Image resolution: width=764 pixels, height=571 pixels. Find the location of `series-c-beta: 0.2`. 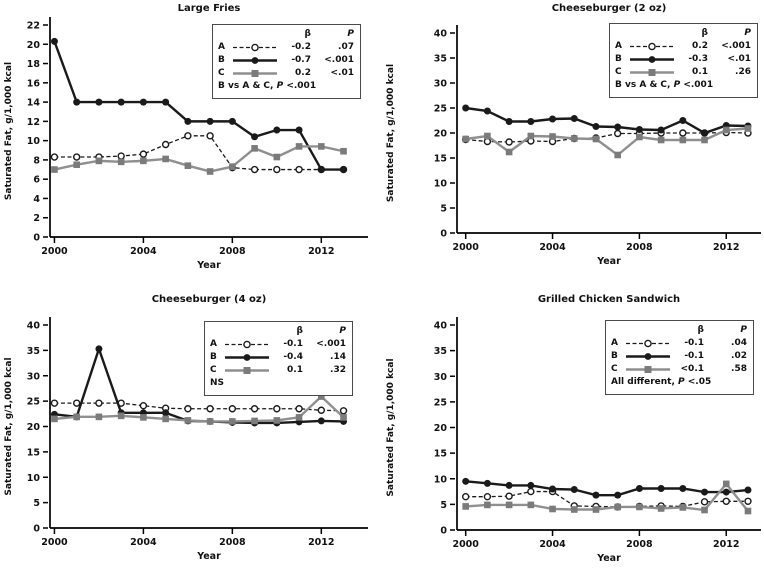

series-c-beta: 0.2 is located at coordinates (303, 73).